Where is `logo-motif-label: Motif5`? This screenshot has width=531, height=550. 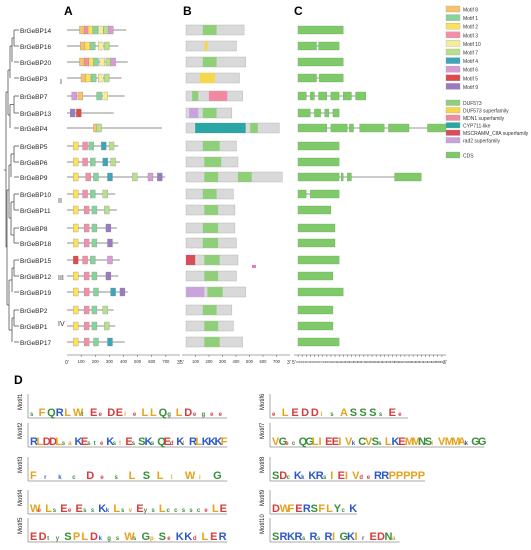 logo-motif-label: Motif5 is located at coordinates (21, 525).